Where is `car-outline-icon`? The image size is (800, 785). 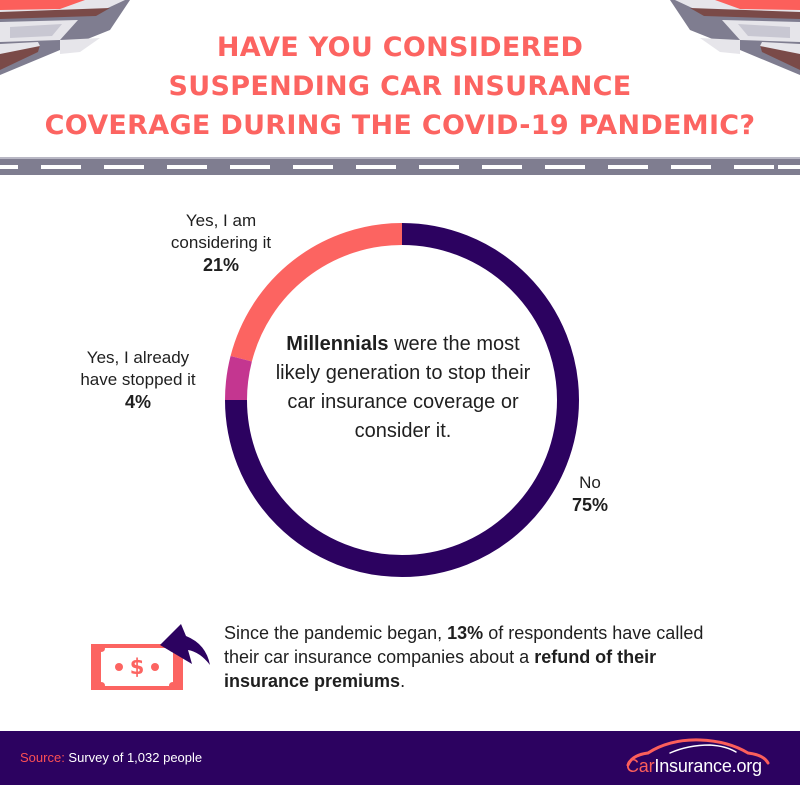 car-outline-icon is located at coordinates (698, 752).